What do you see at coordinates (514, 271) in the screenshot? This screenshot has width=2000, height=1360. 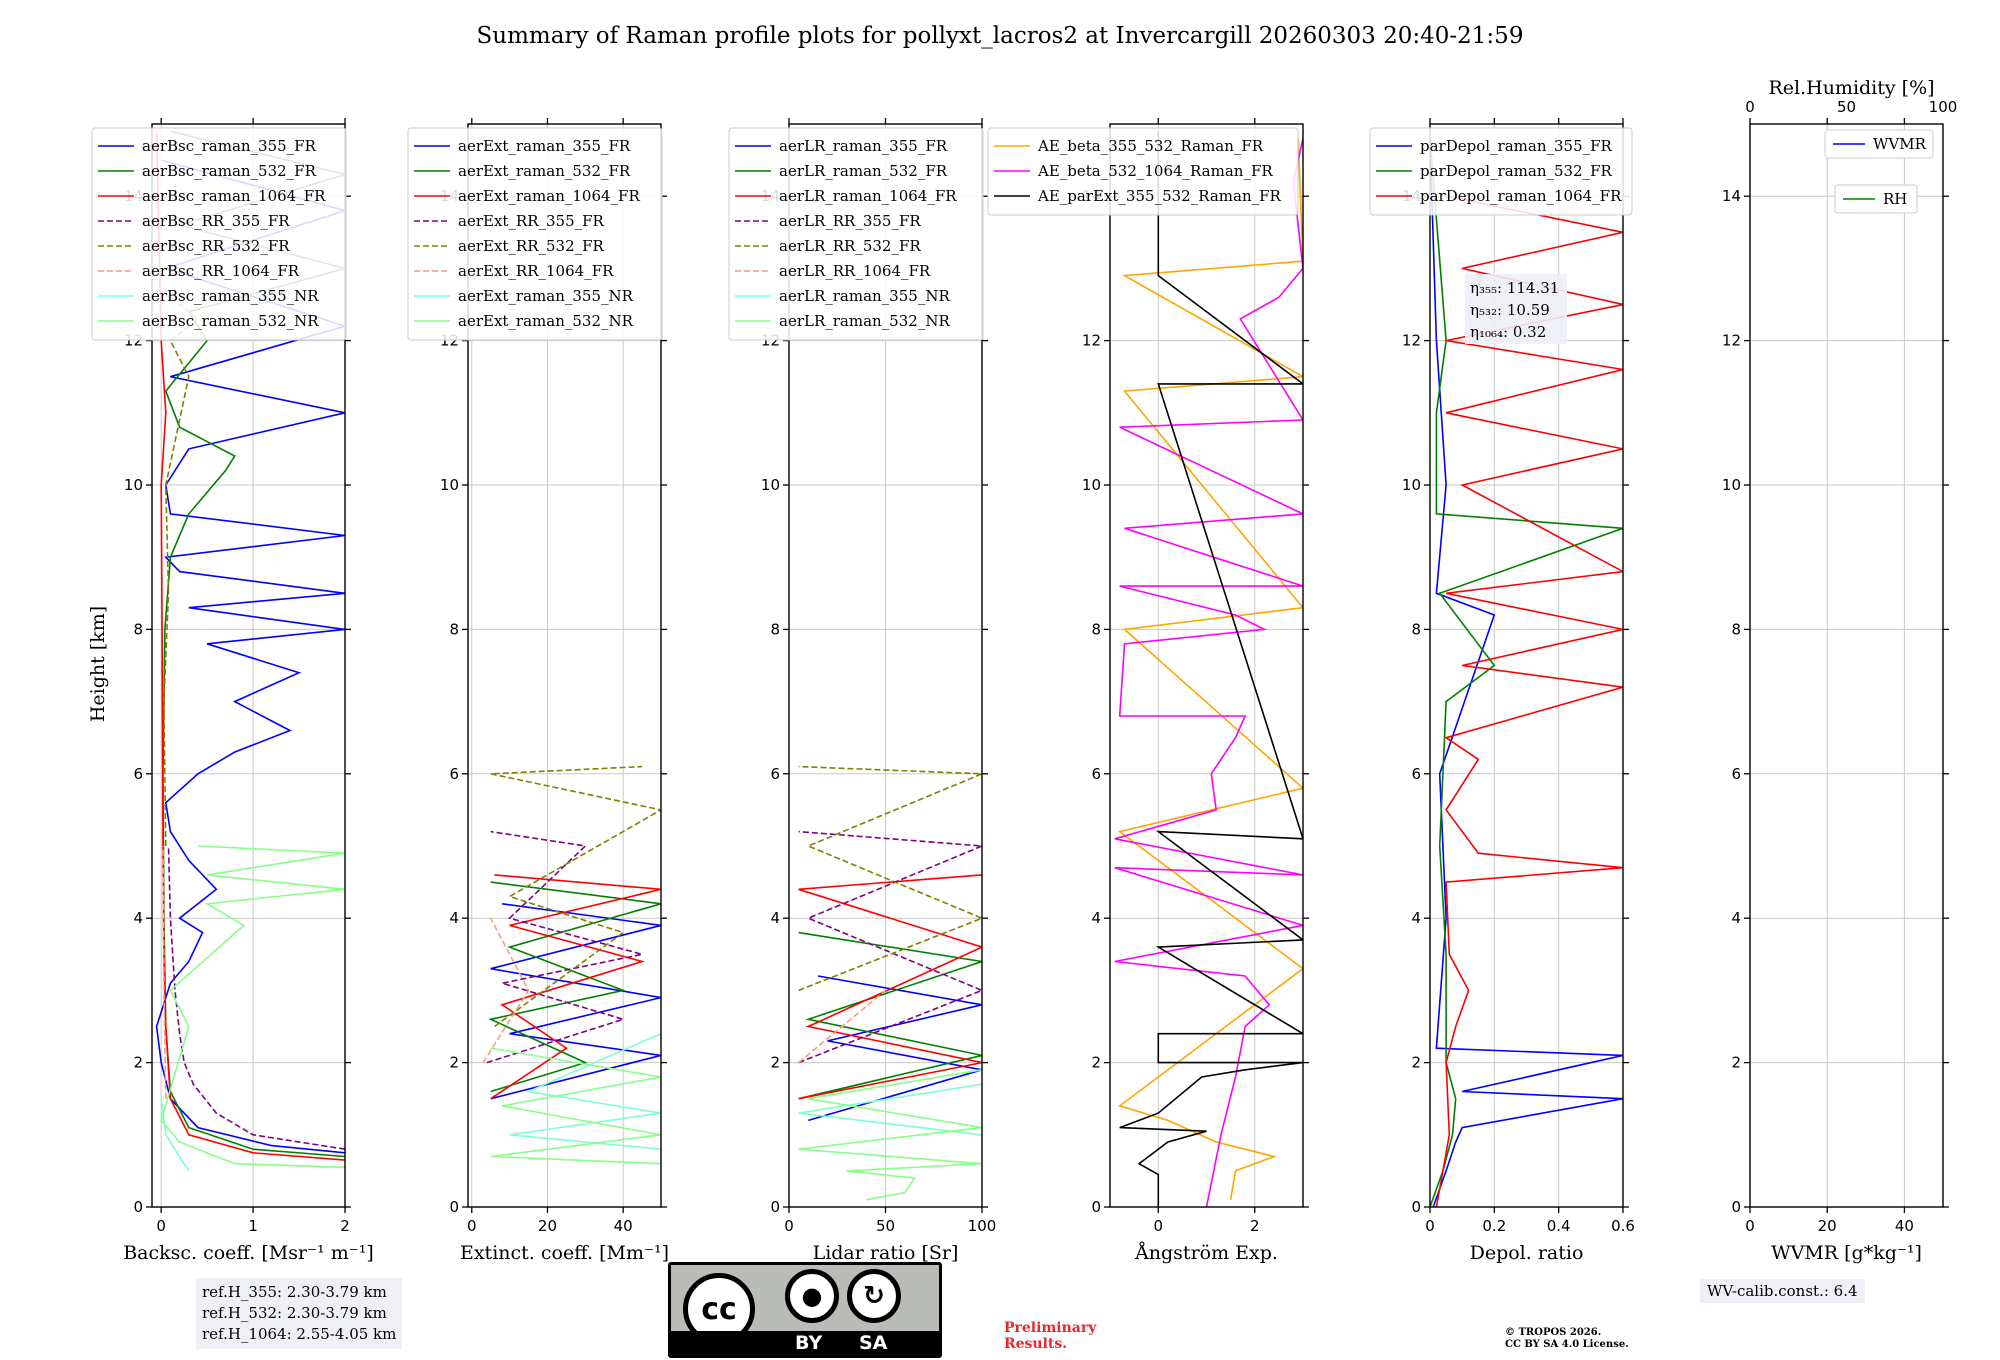 I see `legend-entry-aerExt_RR_1064_FR: aerExt_RR_1064_FR` at bounding box center [514, 271].